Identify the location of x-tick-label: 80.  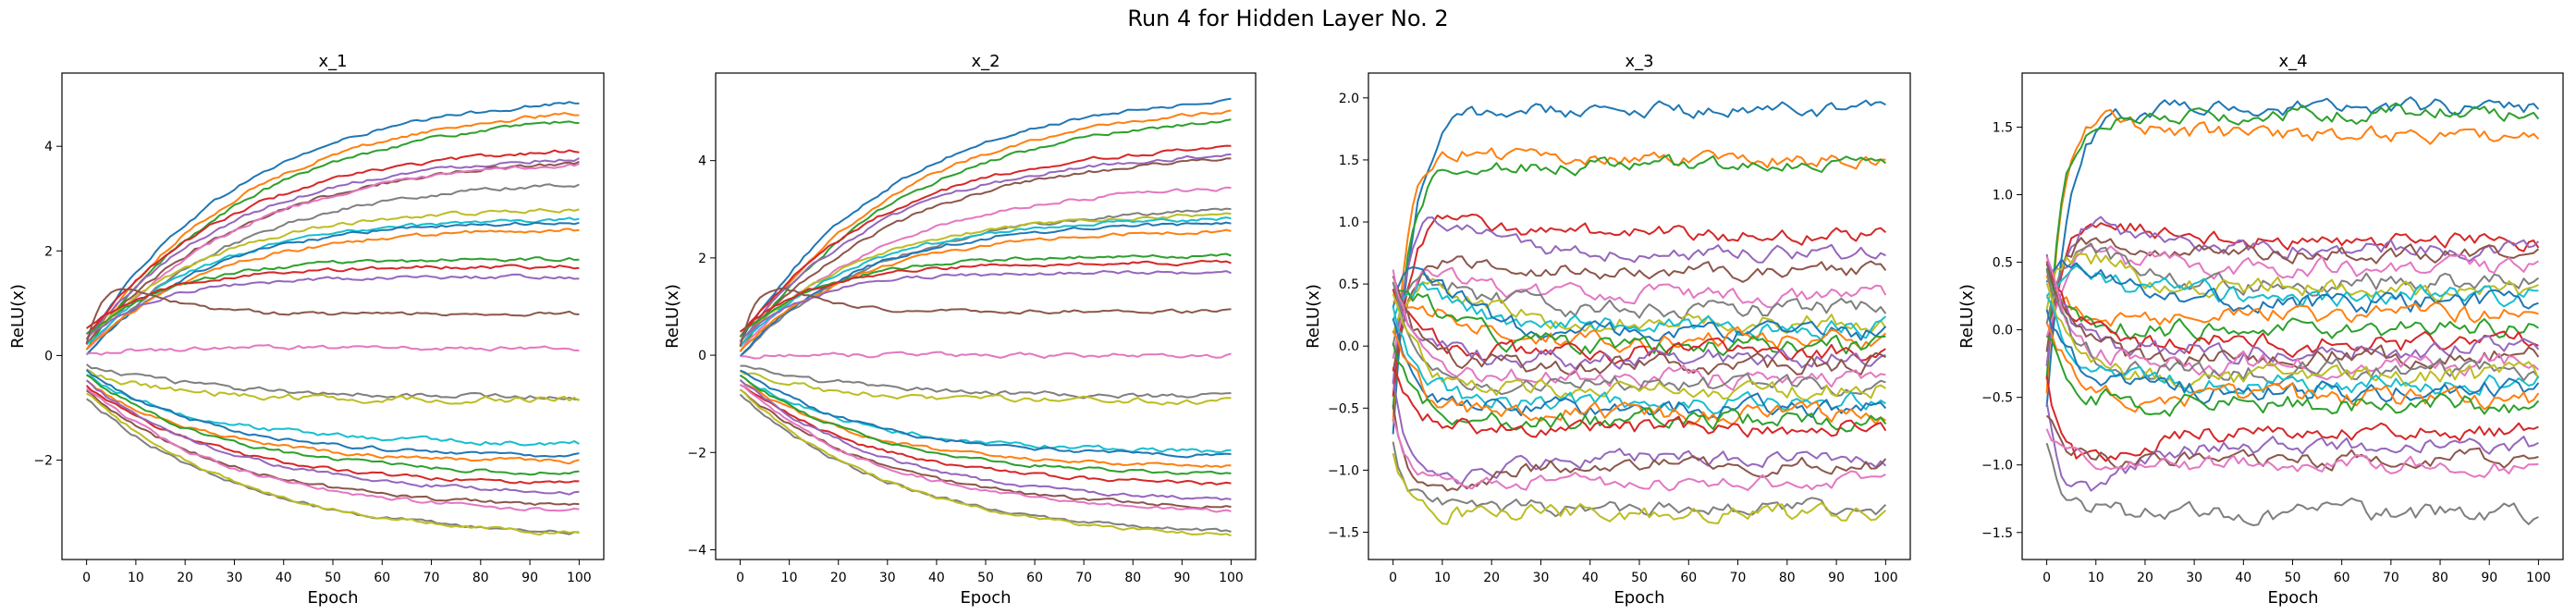
(1132, 578).